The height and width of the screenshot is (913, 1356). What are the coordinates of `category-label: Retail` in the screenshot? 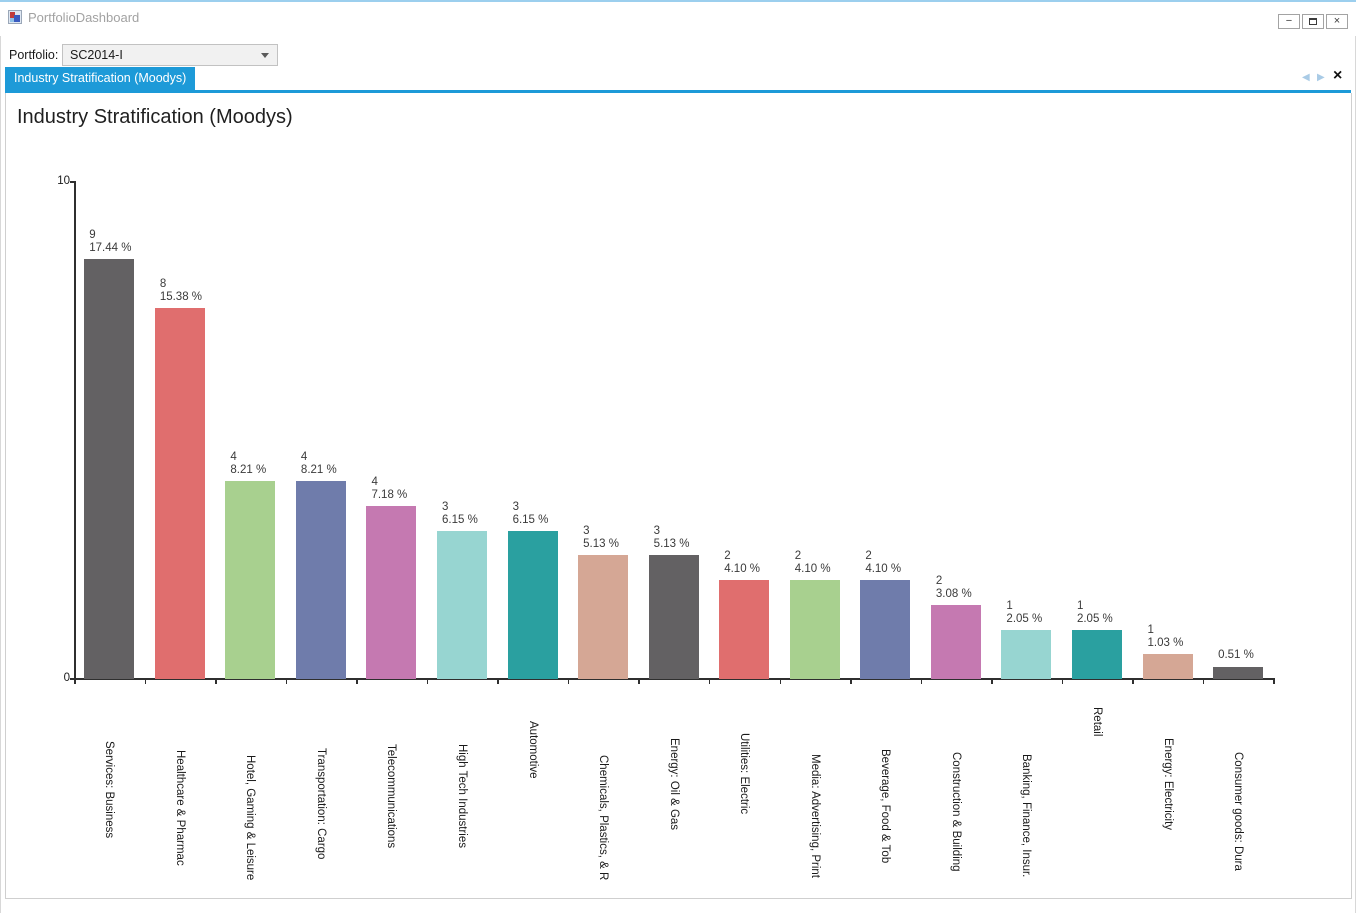 It's located at (1096, 721).